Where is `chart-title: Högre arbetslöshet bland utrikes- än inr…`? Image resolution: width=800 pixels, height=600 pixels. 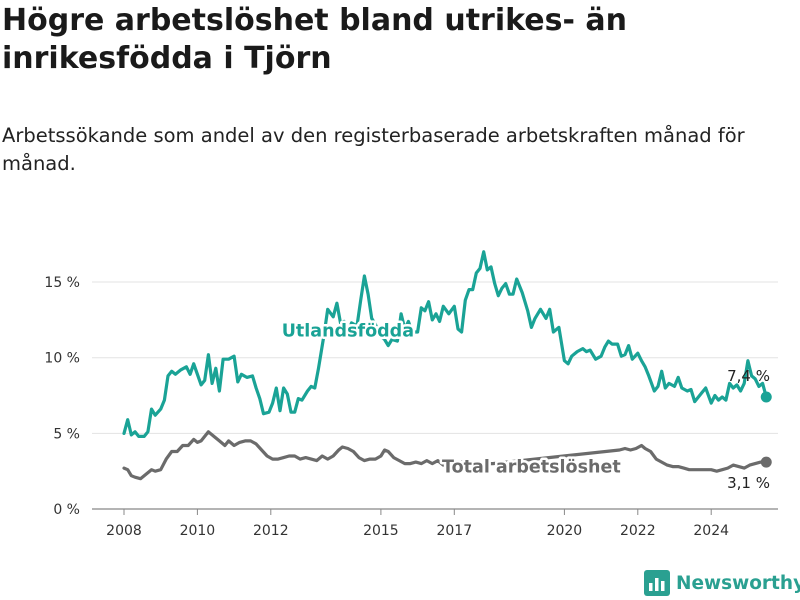 chart-title: Högre arbetslöshet bland utrikes- än inr… is located at coordinates (314, 39).